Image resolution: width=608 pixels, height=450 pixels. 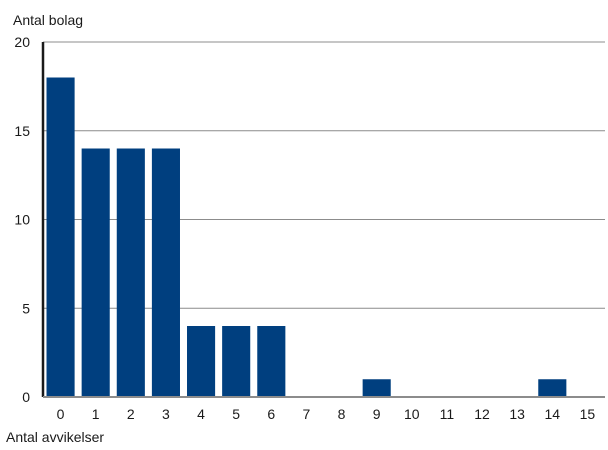 I want to click on y-axis-label: Antal bolag, so click(x=48, y=20).